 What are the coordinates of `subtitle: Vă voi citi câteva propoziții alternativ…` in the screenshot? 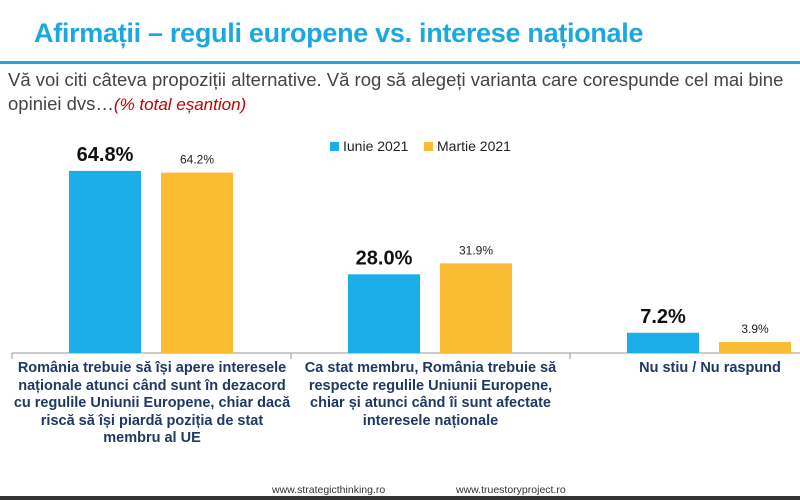 It's located at (403, 92).